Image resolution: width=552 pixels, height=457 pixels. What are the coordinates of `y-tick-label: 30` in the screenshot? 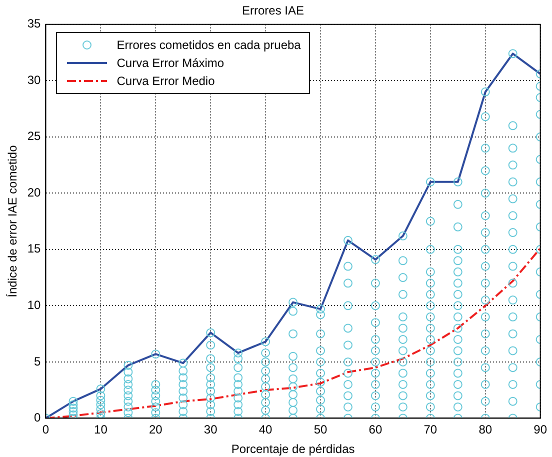 It's located at (34, 79).